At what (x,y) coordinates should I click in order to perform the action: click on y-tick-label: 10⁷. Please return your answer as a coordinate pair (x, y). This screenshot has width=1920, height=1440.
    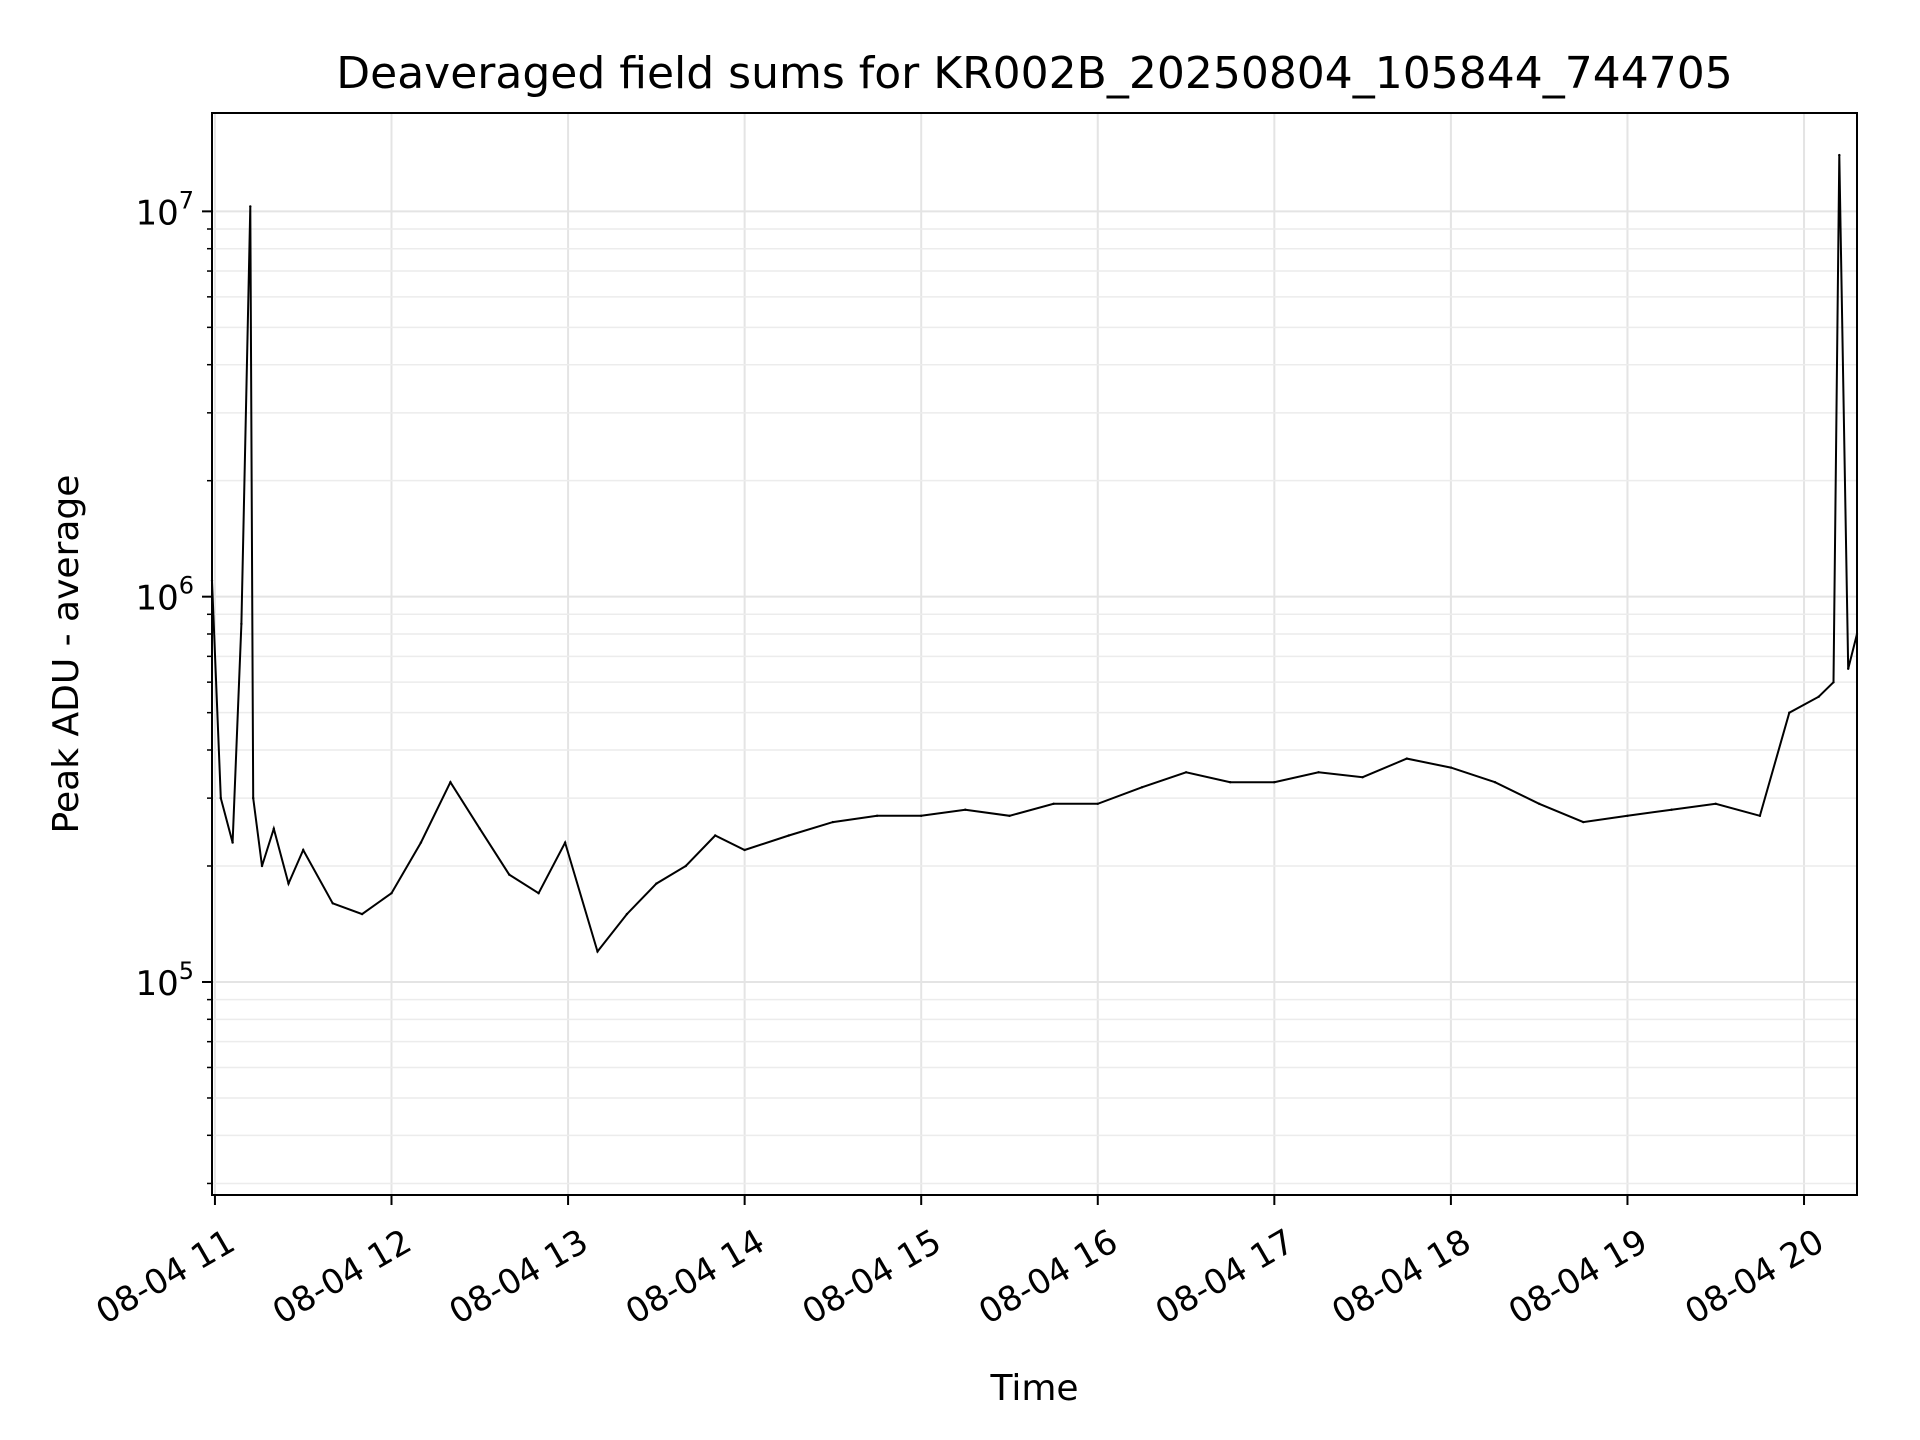
    Looking at the image, I should click on (164, 209).